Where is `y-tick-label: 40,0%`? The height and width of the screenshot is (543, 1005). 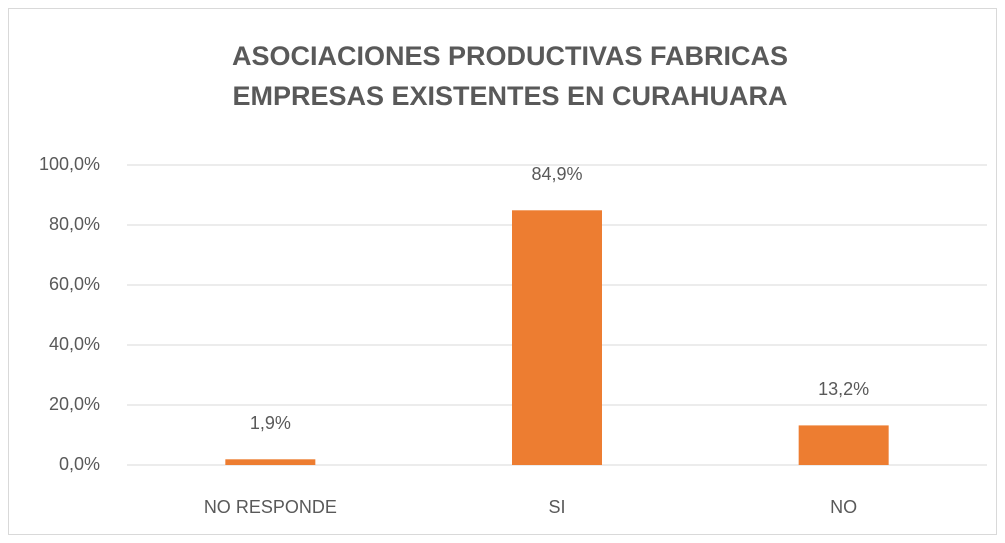
y-tick-label: 40,0% is located at coordinates (74, 344).